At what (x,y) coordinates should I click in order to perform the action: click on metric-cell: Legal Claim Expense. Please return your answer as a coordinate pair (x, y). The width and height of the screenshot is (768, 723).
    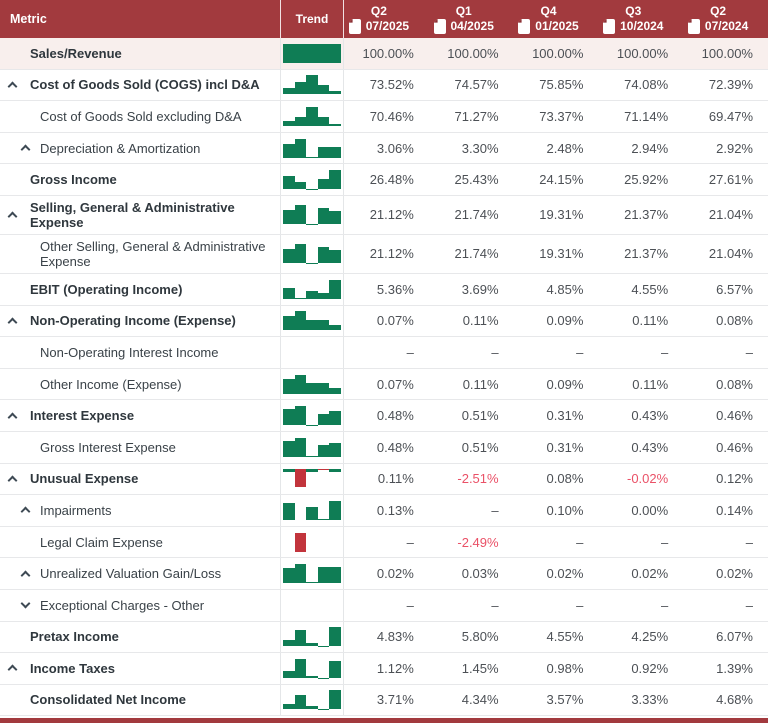
    Looking at the image, I should click on (140, 542).